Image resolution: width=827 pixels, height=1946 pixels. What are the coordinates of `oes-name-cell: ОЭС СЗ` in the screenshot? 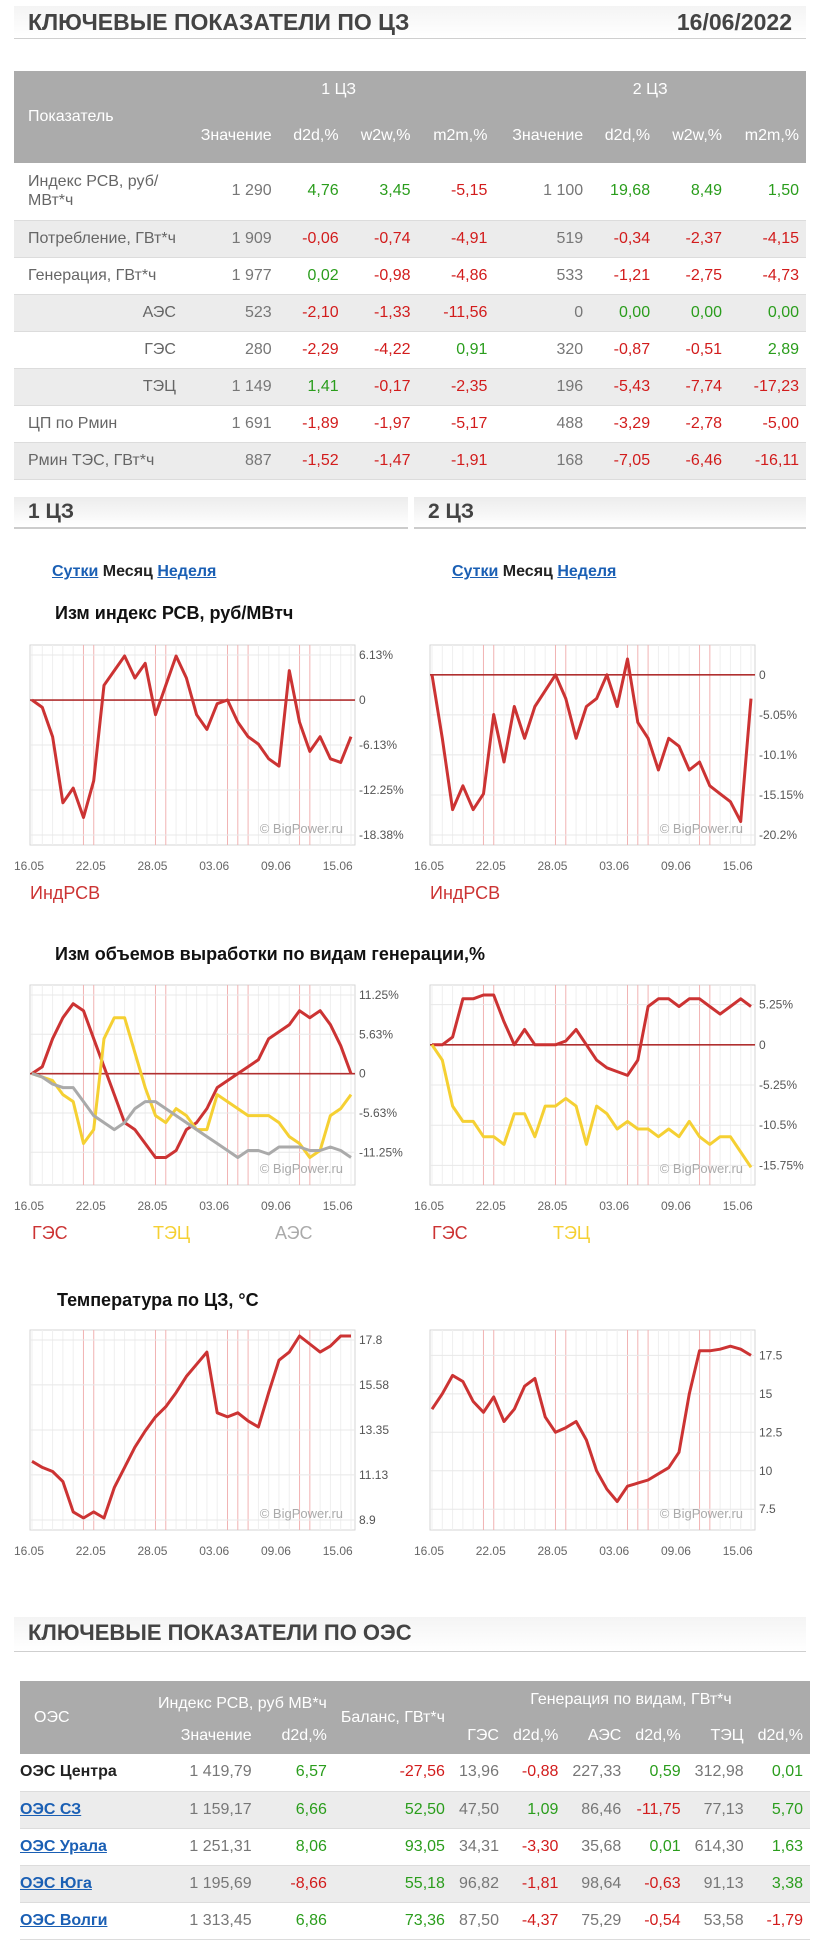 It's located at (85, 1810).